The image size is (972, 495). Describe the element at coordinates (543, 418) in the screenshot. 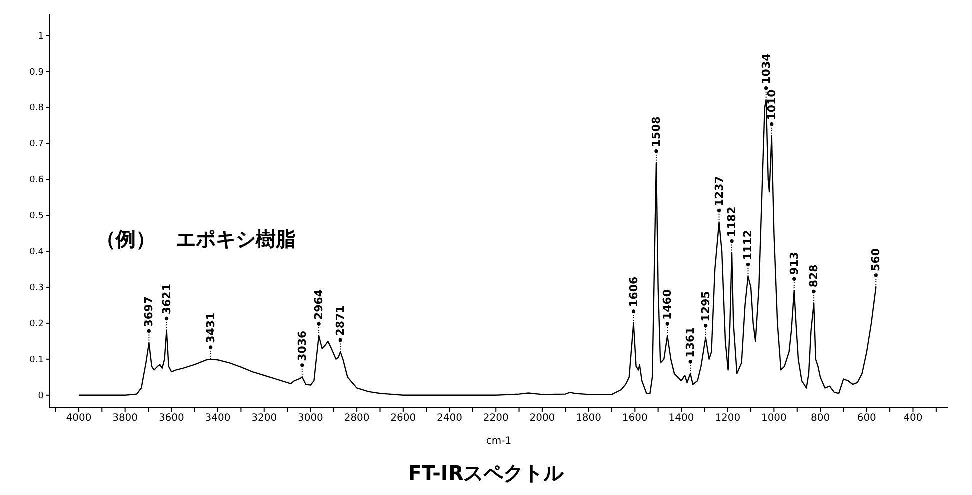

I see `x-tick-label: 2000` at that location.